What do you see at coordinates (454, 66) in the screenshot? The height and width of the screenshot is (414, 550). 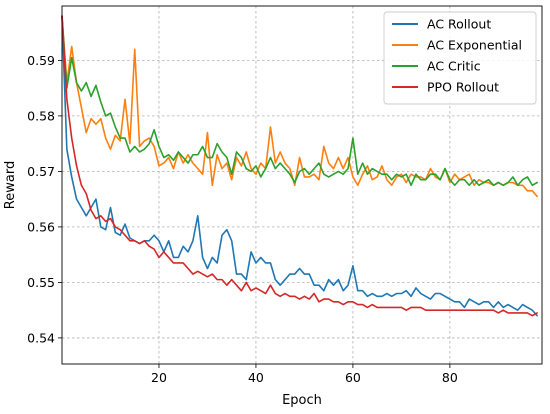 I see `legend-label: AC Critic` at bounding box center [454, 66].